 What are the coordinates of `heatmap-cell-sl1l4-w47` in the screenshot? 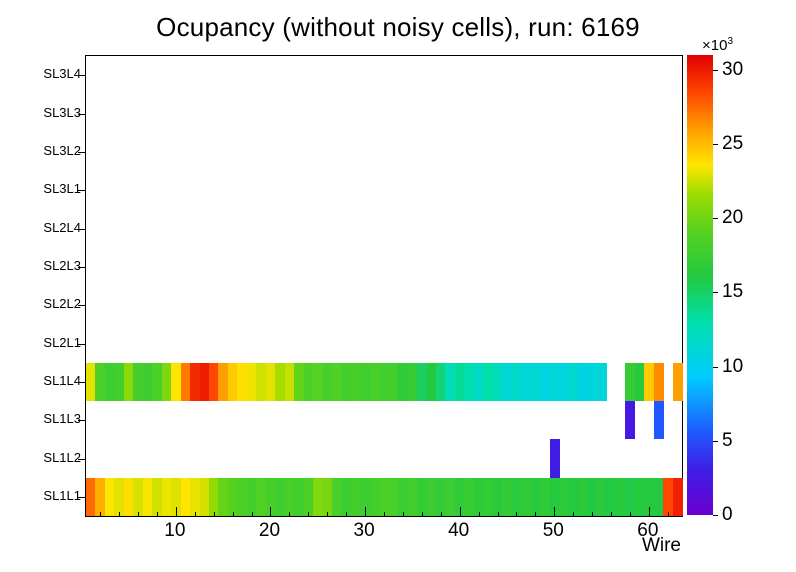 It's located at (526, 381).